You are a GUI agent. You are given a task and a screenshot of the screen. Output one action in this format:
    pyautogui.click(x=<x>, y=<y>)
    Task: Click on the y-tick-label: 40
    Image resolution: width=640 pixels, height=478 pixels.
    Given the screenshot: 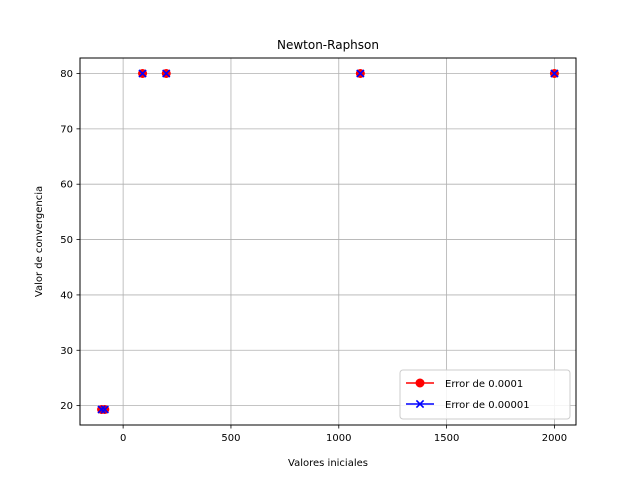 What is the action you would take?
    pyautogui.click(x=66, y=295)
    